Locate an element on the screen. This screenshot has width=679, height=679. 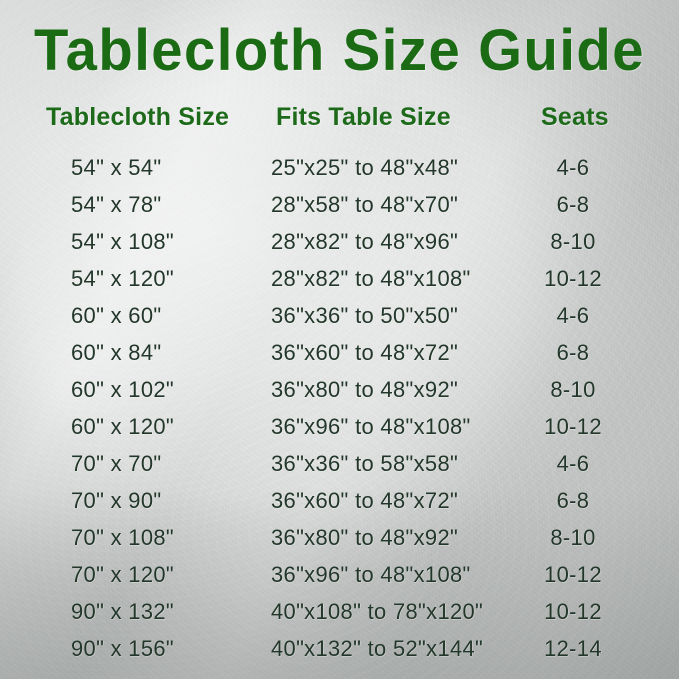
cell-fits_table_size: 40"x132" to 52"x144" is located at coordinates (377, 648).